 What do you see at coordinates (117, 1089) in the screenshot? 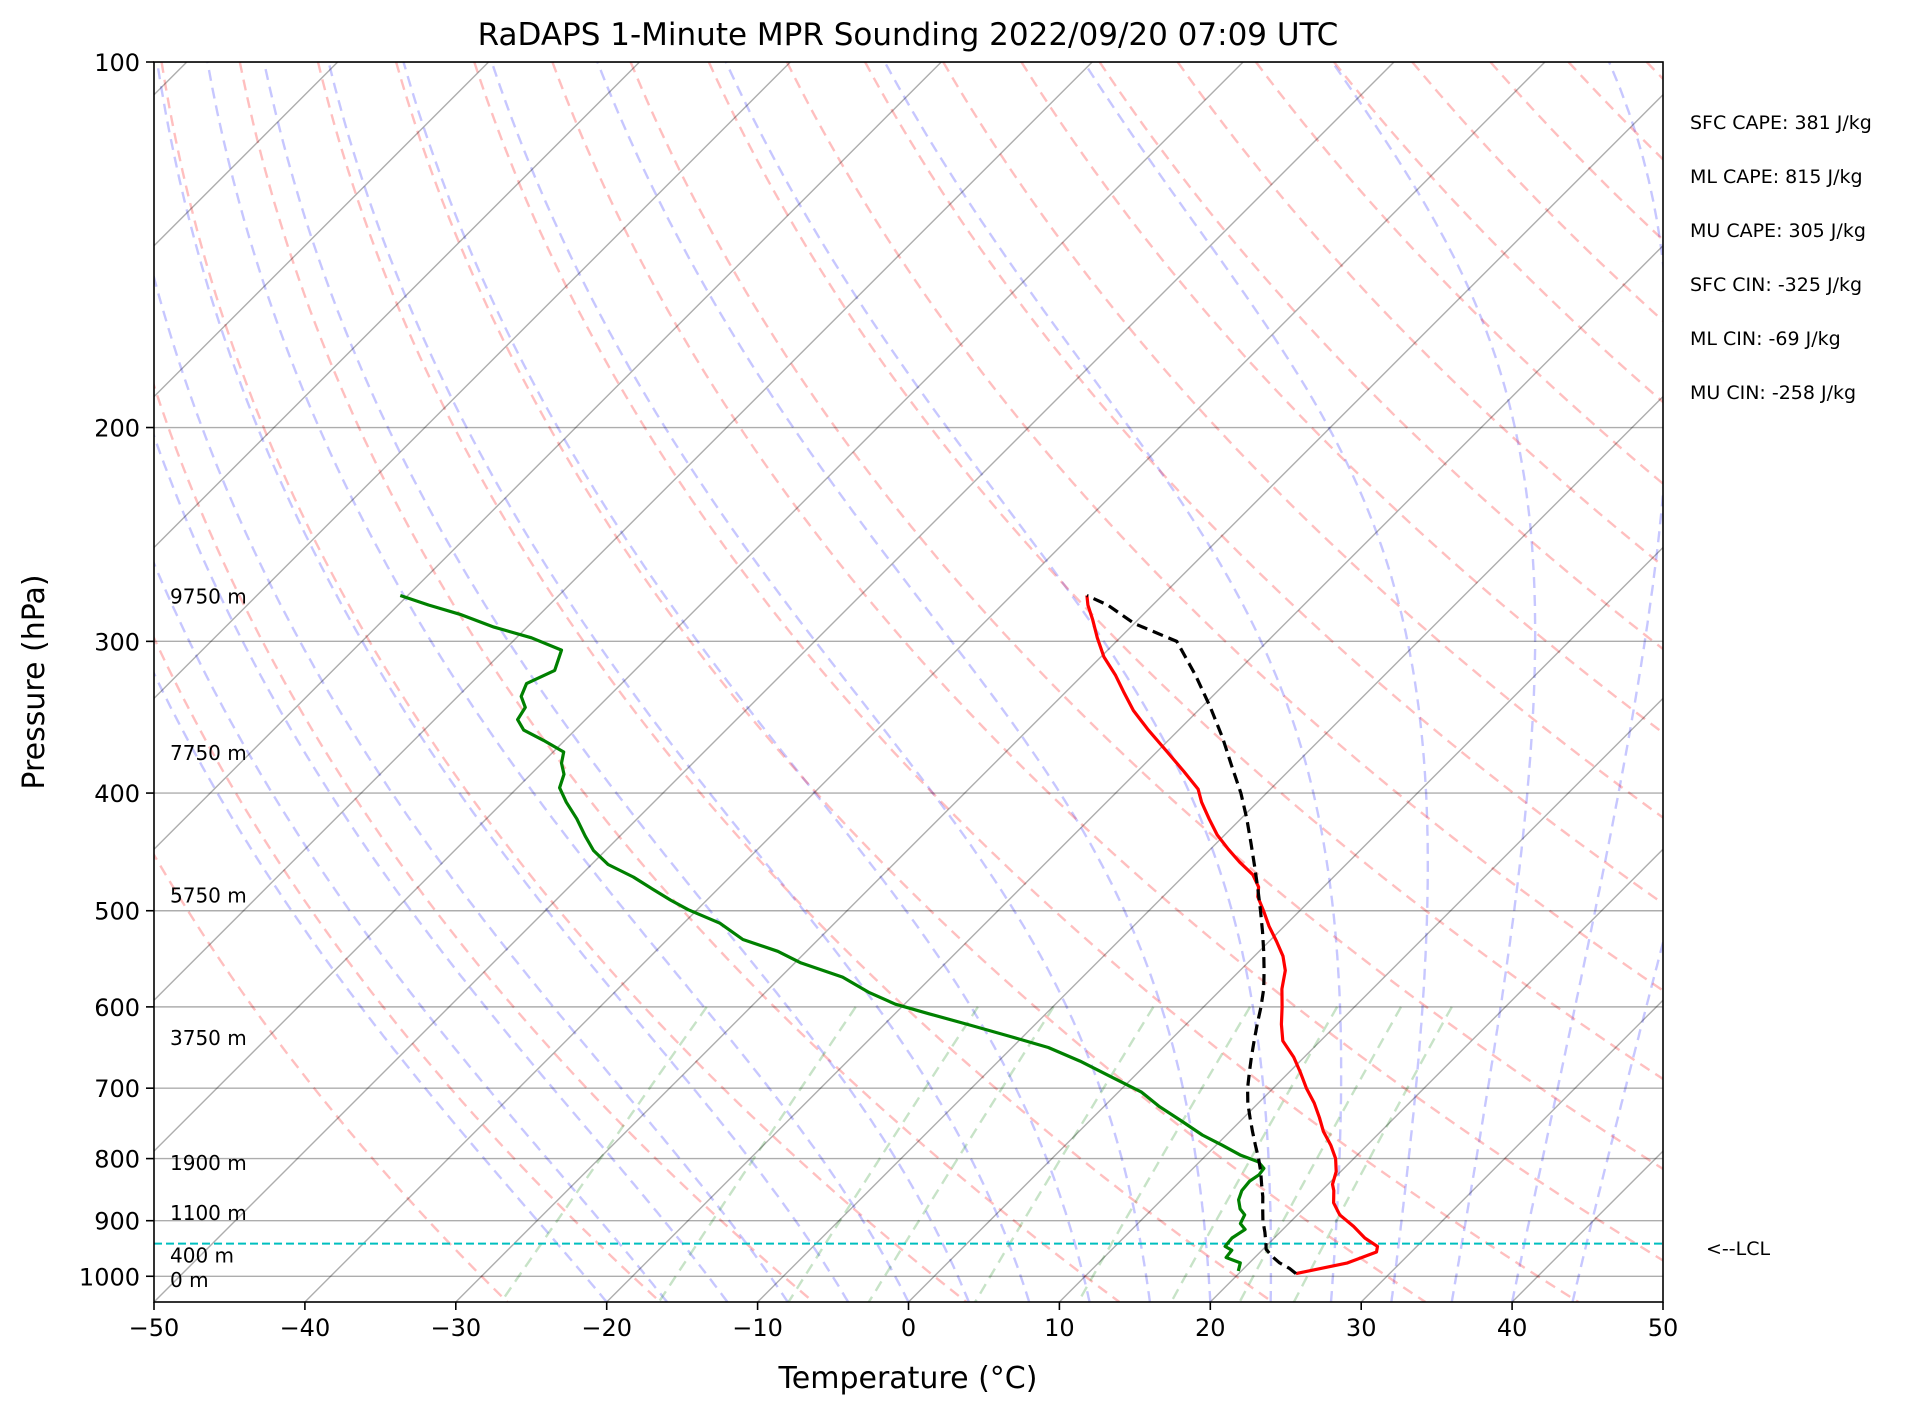
I see `y-tick-label: 700` at bounding box center [117, 1089].